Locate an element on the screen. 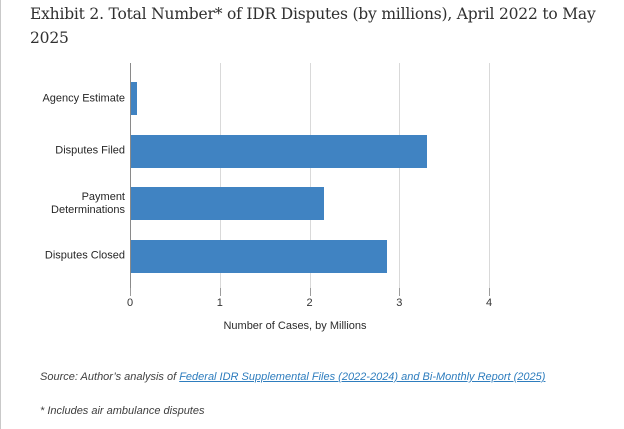 This screenshot has height=429, width=624. x-tick-label: 4 is located at coordinates (489, 303).